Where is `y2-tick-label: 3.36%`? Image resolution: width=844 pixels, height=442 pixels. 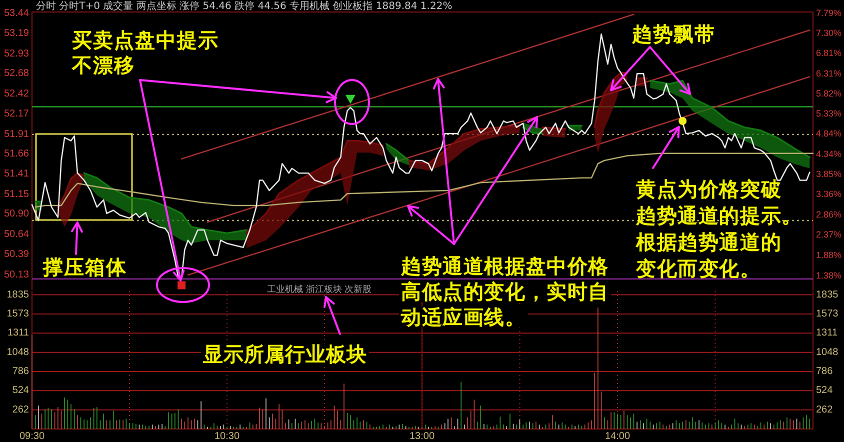 y2-tick-label: 3.36% is located at coordinates (829, 194).